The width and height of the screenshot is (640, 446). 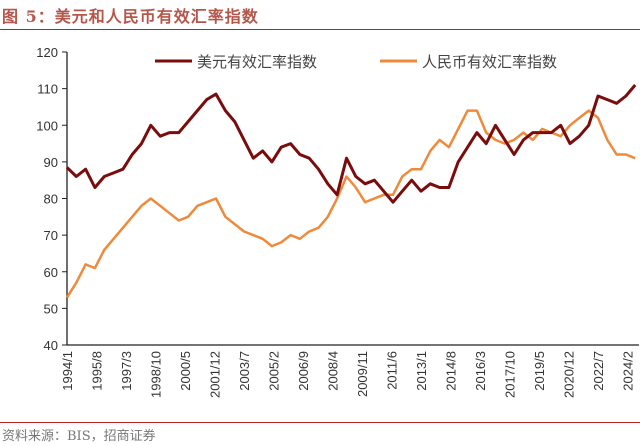 I want to click on x-tick-label: 2017/10, so click(x=509, y=374).